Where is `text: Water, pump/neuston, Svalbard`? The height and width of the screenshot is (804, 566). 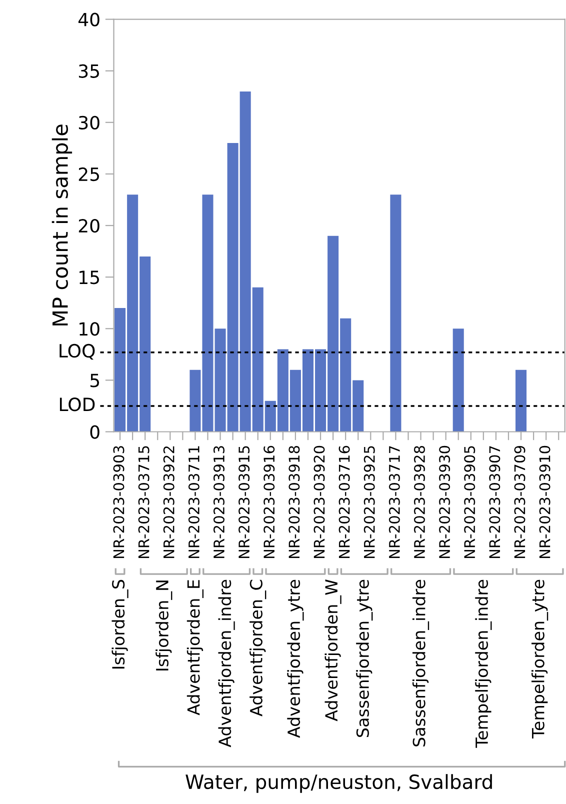 text: Water, pump/neuston, Svalbard is located at coordinates (339, 783).